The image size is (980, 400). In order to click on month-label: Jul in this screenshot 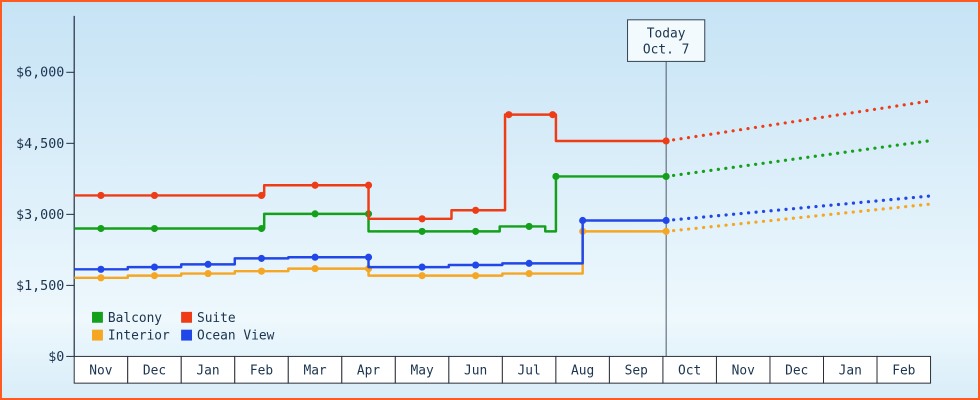, I will do `click(528, 371)`.